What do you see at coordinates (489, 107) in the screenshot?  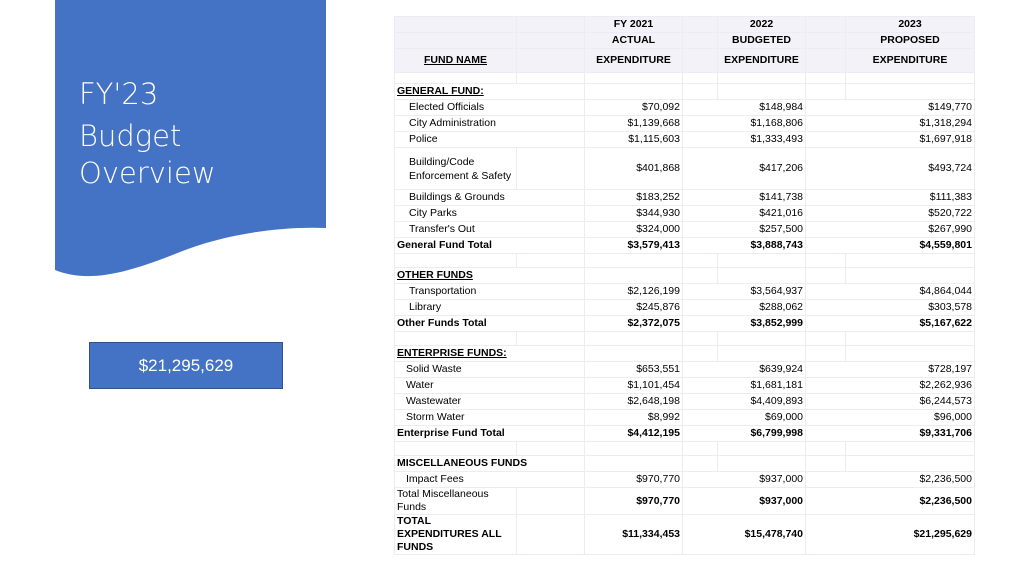 I see `fund-name: Elected Officials` at bounding box center [489, 107].